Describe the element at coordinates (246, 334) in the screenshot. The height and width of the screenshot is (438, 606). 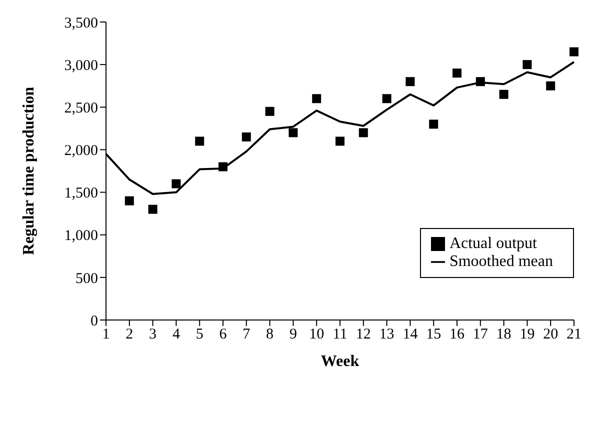
I see `x-tick-label: 7` at that location.